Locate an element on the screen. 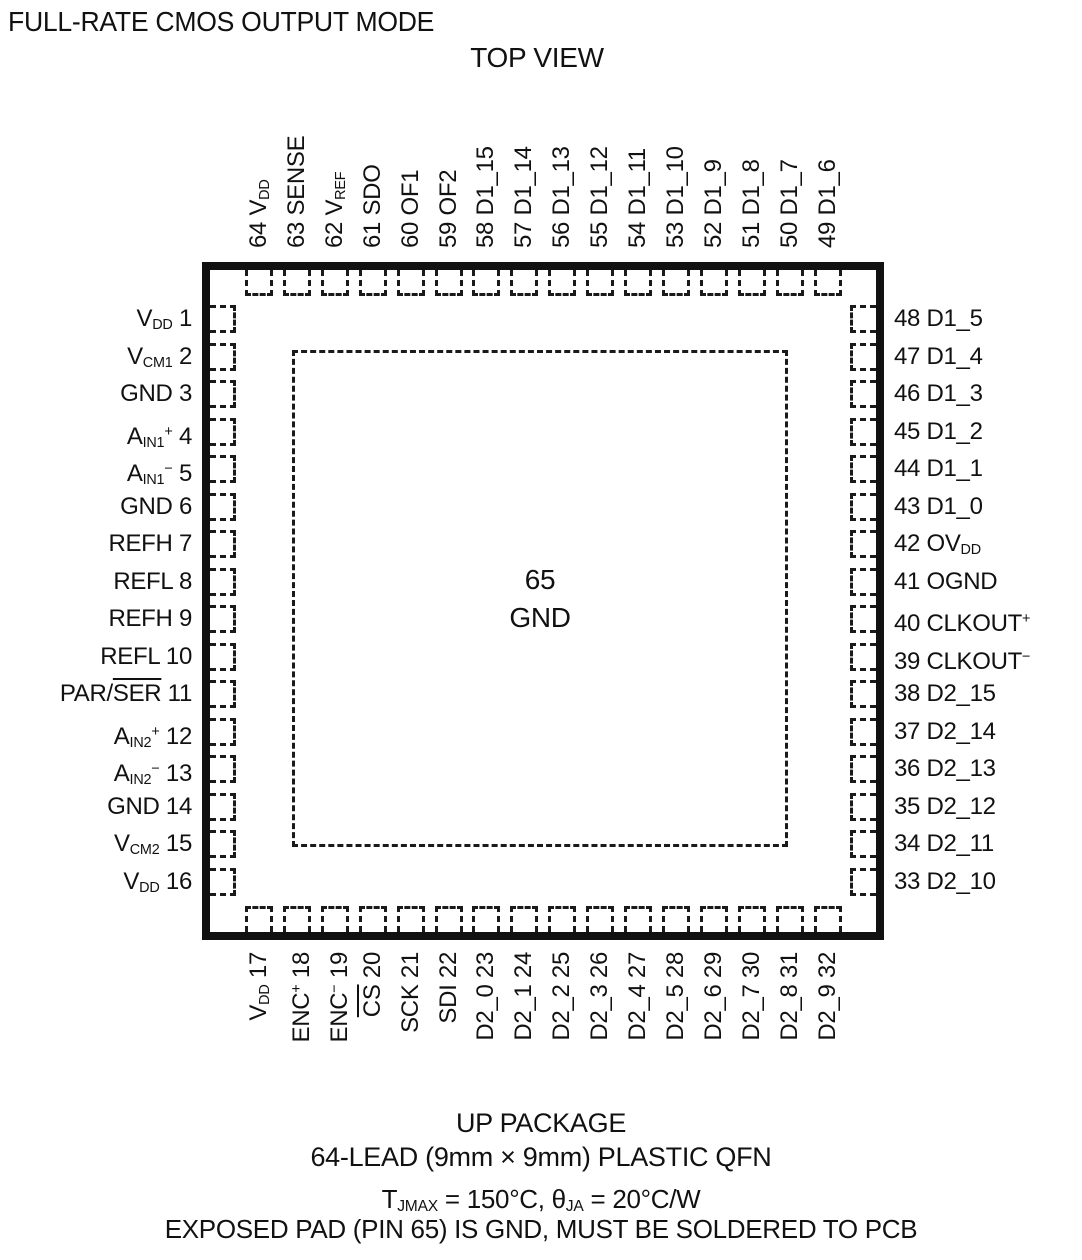 The height and width of the screenshot is (1260, 1082). pin-label-31: D2_8 31 is located at coordinates (789, 996).